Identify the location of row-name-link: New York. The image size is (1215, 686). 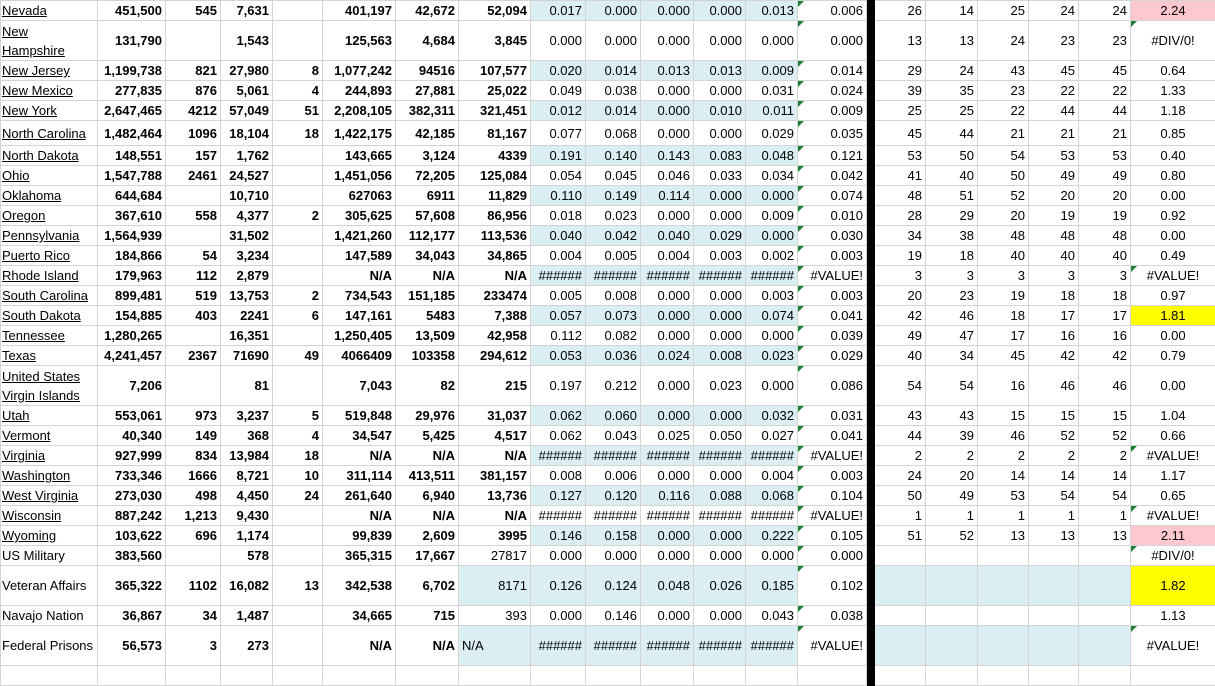
(29, 110).